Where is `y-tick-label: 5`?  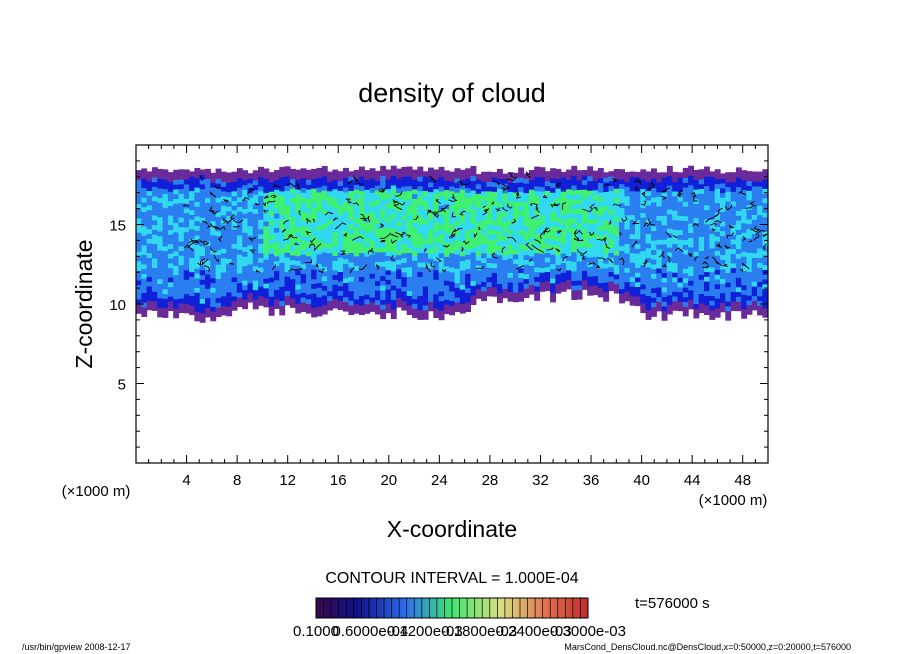 y-tick-label: 5 is located at coordinates (122, 385).